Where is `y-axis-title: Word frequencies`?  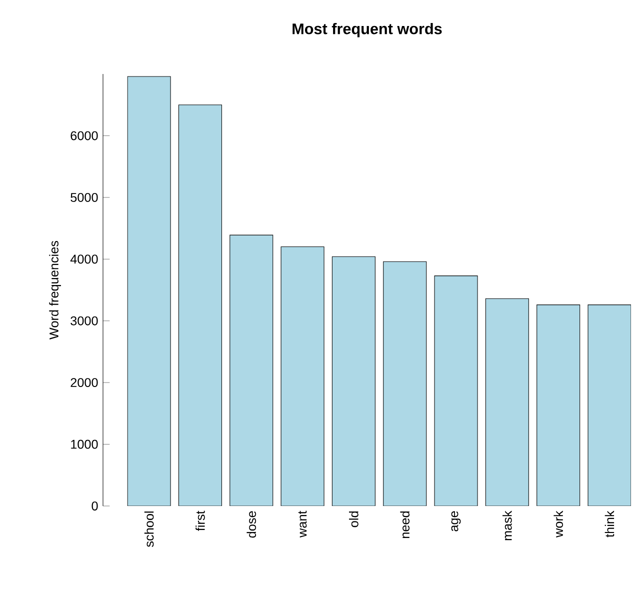
y-axis-title: Word frequencies is located at coordinates (55, 290).